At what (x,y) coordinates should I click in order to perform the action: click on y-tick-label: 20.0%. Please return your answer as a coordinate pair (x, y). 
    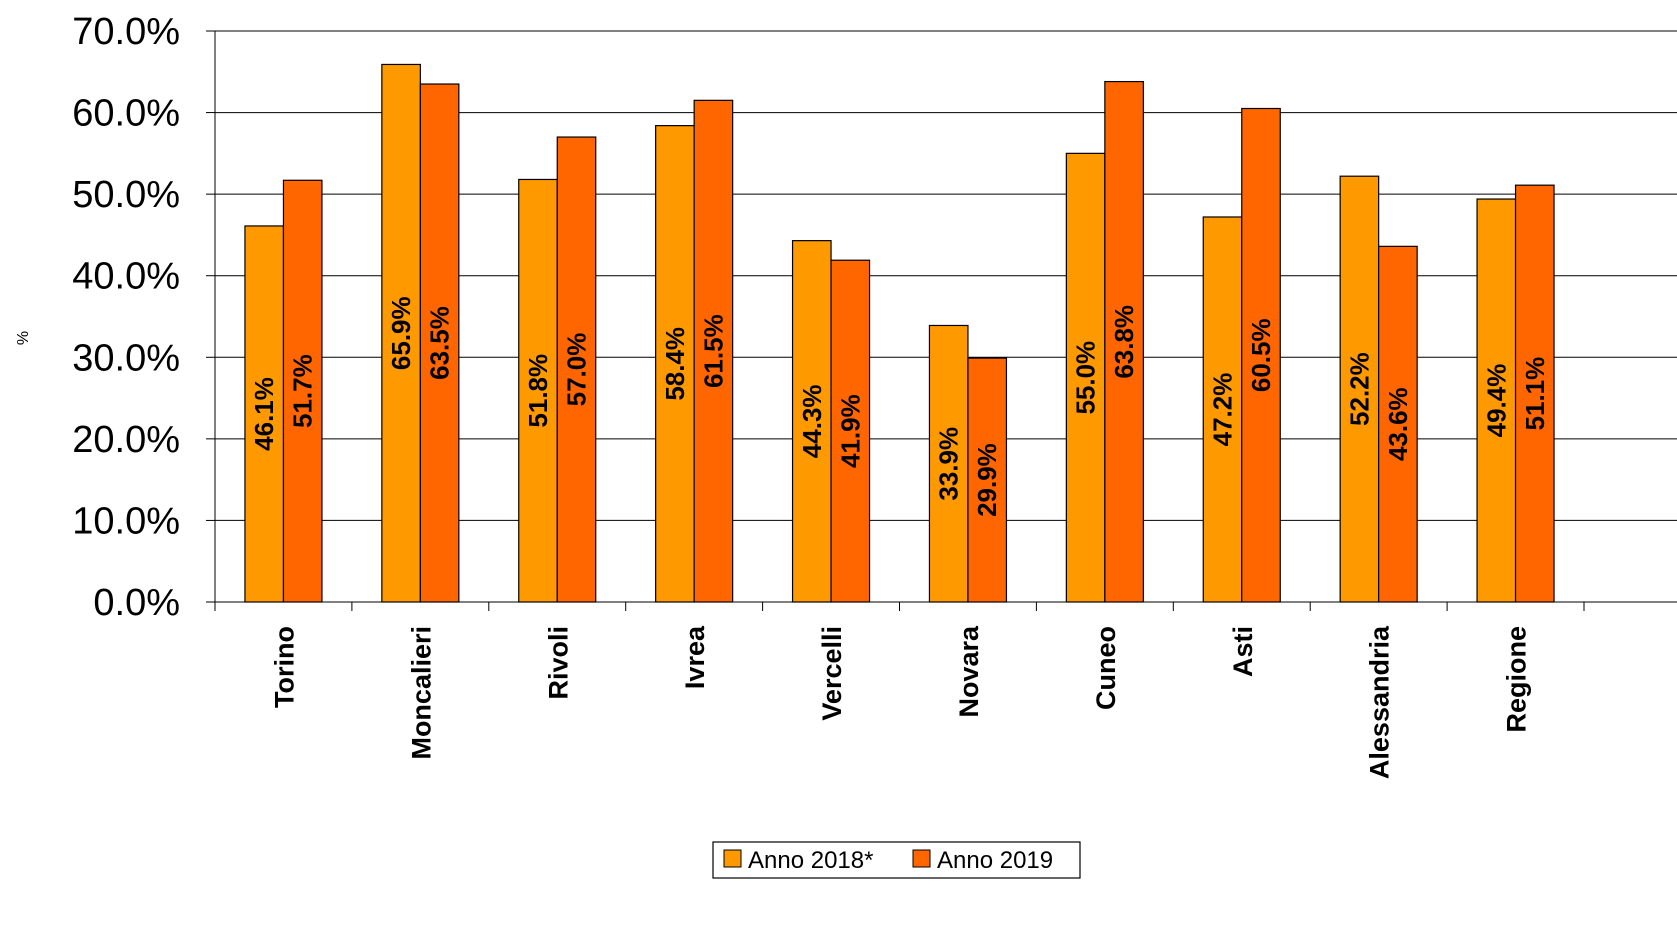
    Looking at the image, I should click on (126, 440).